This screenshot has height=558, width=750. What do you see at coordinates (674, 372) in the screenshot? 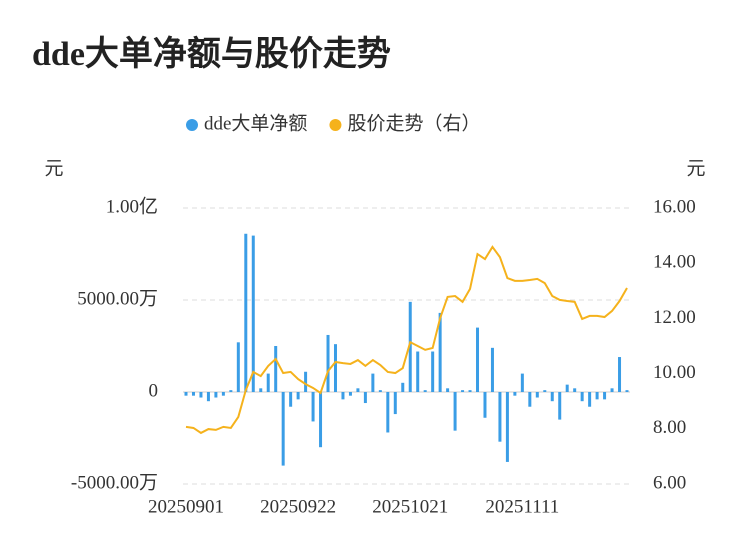
I see `y2-tick-label: 10.00` at bounding box center [674, 372].